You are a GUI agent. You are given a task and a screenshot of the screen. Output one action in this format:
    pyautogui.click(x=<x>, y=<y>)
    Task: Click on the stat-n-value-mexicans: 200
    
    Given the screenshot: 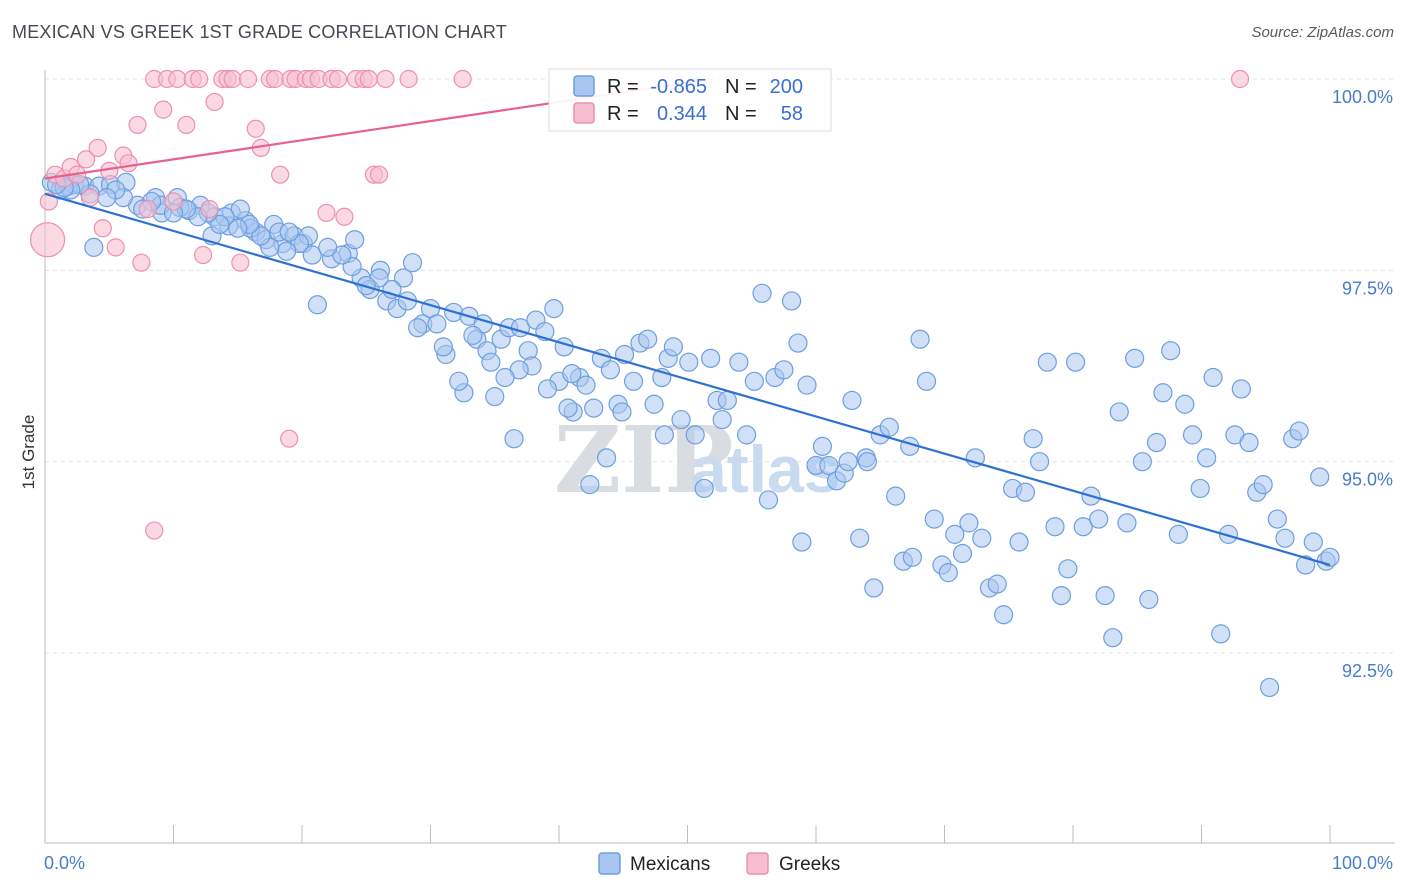 What is the action you would take?
    pyautogui.click(x=786, y=87)
    